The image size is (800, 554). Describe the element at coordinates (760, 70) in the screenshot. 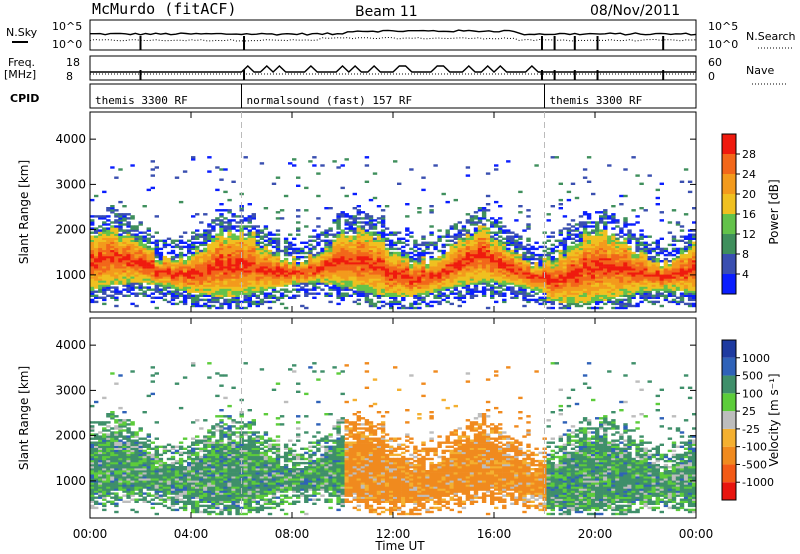

I see `nave-label: Nave` at that location.